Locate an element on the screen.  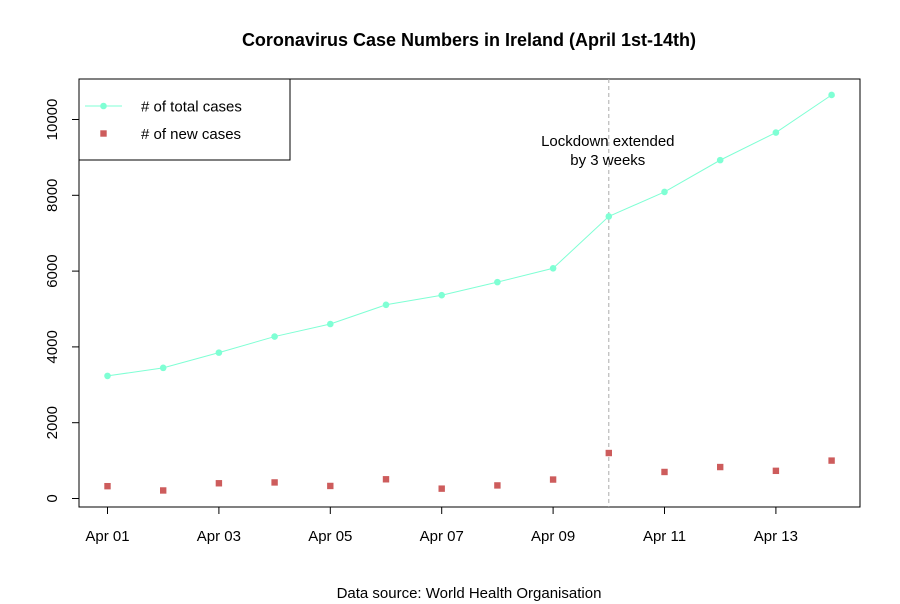
series-new-cases is located at coordinates (469, 471).